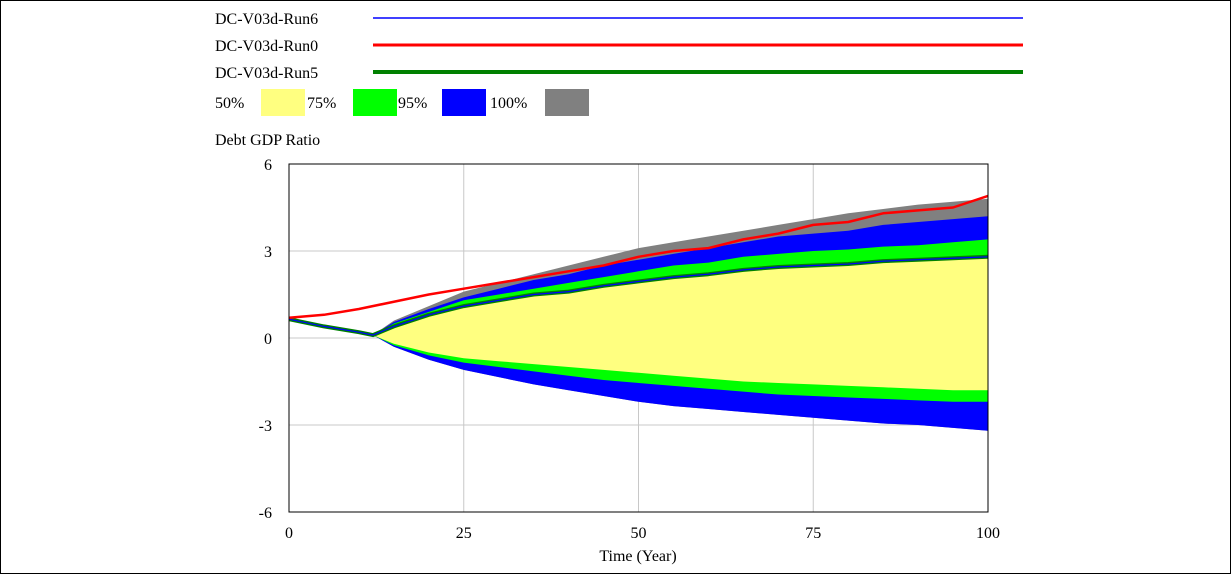  Describe the element at coordinates (412, 103) in the screenshot. I see `band-label-95: 95%` at that location.